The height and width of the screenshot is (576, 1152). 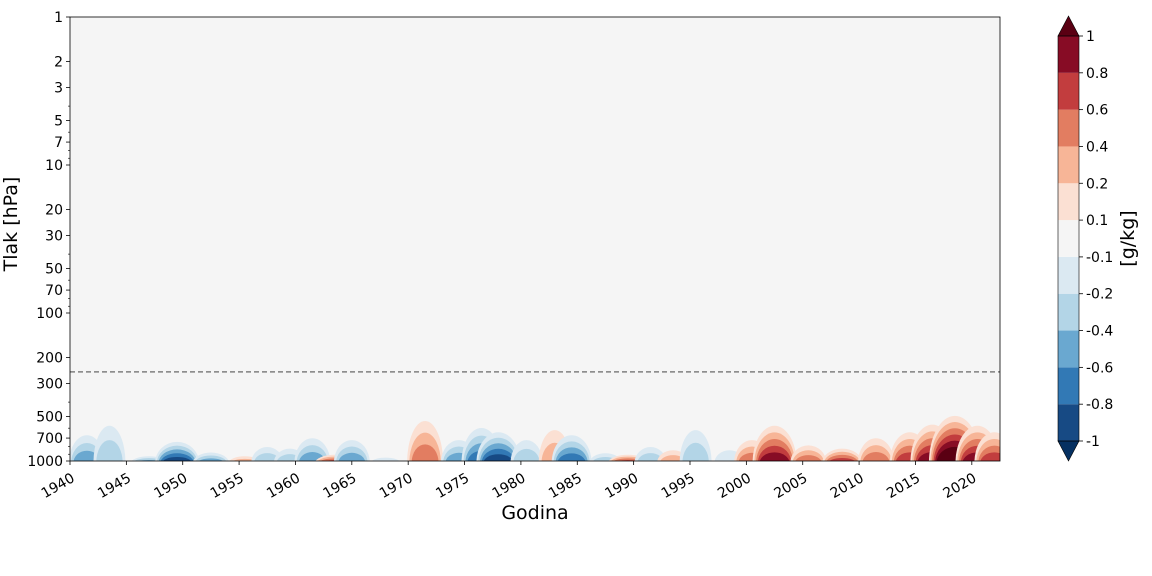 What do you see at coordinates (396, 486) in the screenshot?
I see `x-tick-label: 1970` at bounding box center [396, 486].